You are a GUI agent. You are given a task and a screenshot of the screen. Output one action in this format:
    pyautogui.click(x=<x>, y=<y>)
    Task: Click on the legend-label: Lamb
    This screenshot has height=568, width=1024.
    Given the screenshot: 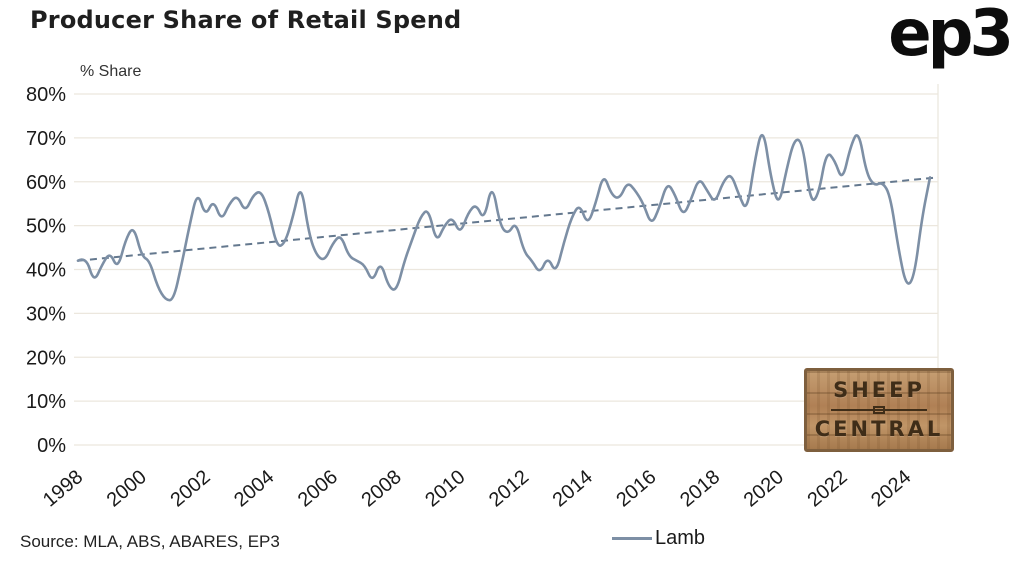 What is the action you would take?
    pyautogui.click(x=680, y=538)
    